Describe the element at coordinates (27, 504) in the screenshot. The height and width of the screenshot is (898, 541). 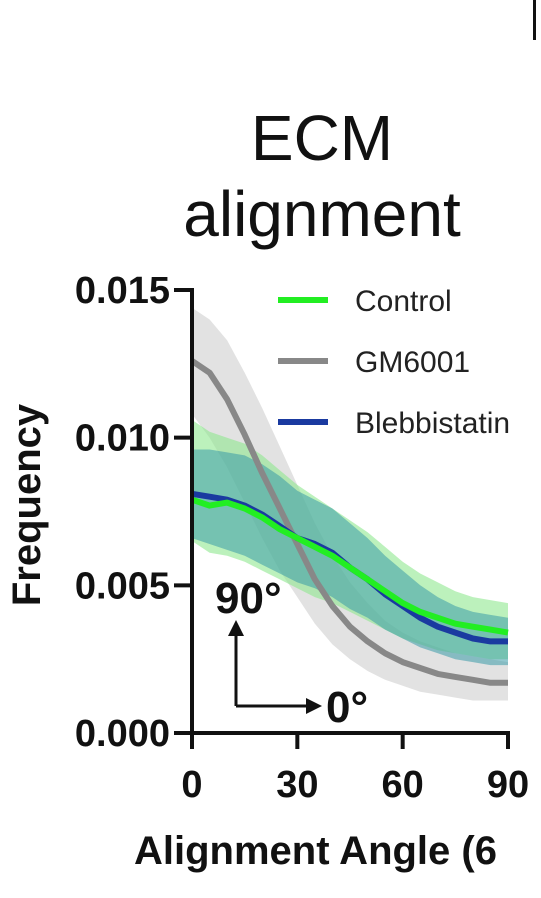
I see `y-axis-label: Frequency` at that location.